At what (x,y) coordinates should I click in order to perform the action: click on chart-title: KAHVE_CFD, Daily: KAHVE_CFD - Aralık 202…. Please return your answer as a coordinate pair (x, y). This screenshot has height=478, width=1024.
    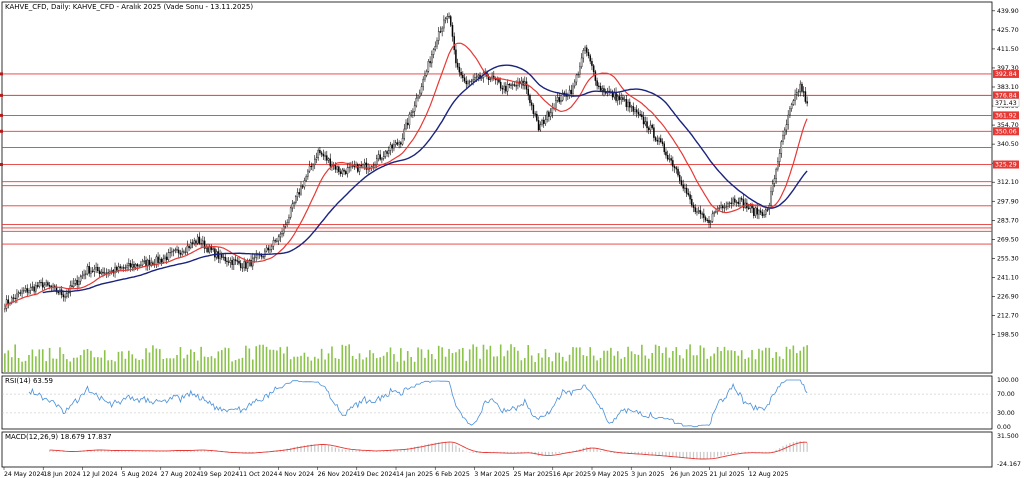
    Looking at the image, I should click on (129, 7).